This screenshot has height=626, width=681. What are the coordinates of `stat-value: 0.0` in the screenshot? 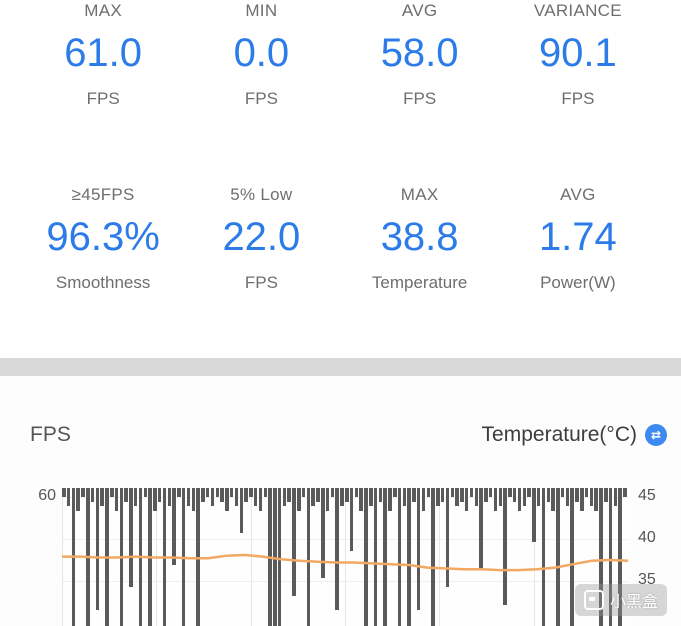 It's located at (261, 53).